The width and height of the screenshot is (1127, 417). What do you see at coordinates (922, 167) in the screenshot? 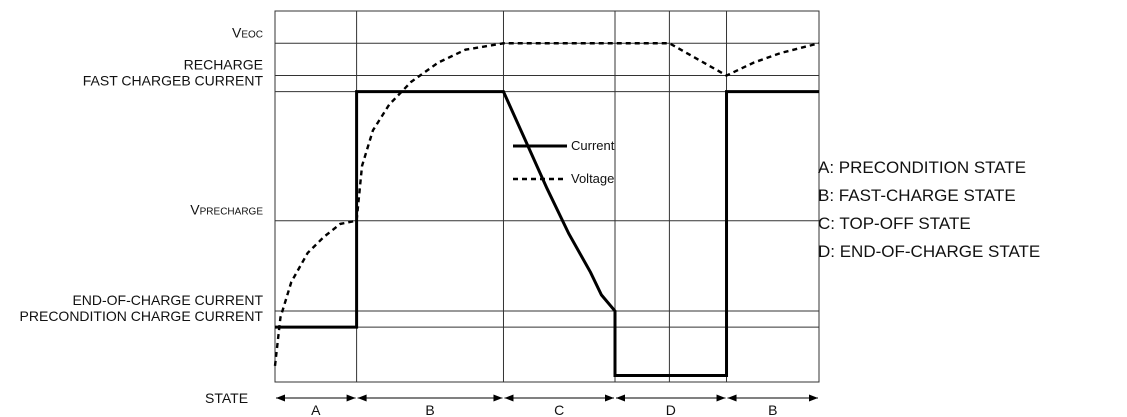
I see `state-key-item: A: PRECONDITION STATE` at bounding box center [922, 167].